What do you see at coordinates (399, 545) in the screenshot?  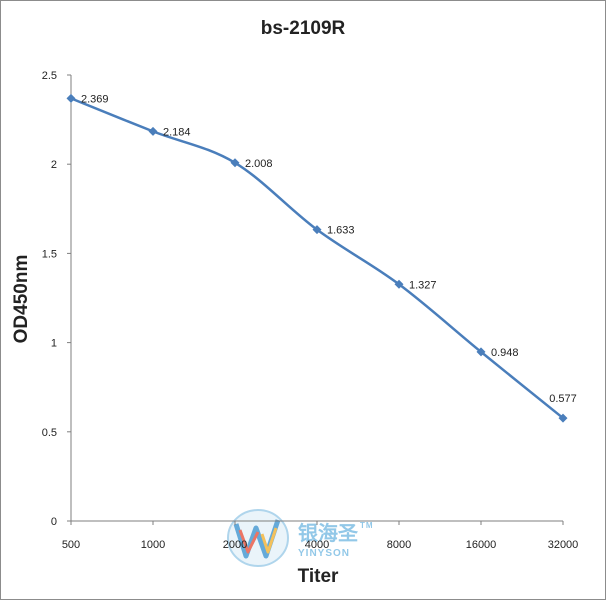 I see `x-tick-label: 8000` at bounding box center [399, 545].